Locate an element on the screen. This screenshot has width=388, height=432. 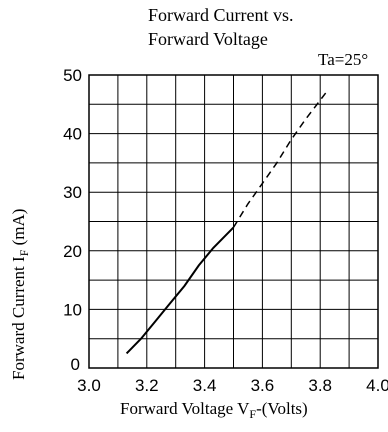
x-tick-labels: 3.0 3.2 3.4 3.6 3.8 4.0 is located at coordinates (232, 385).